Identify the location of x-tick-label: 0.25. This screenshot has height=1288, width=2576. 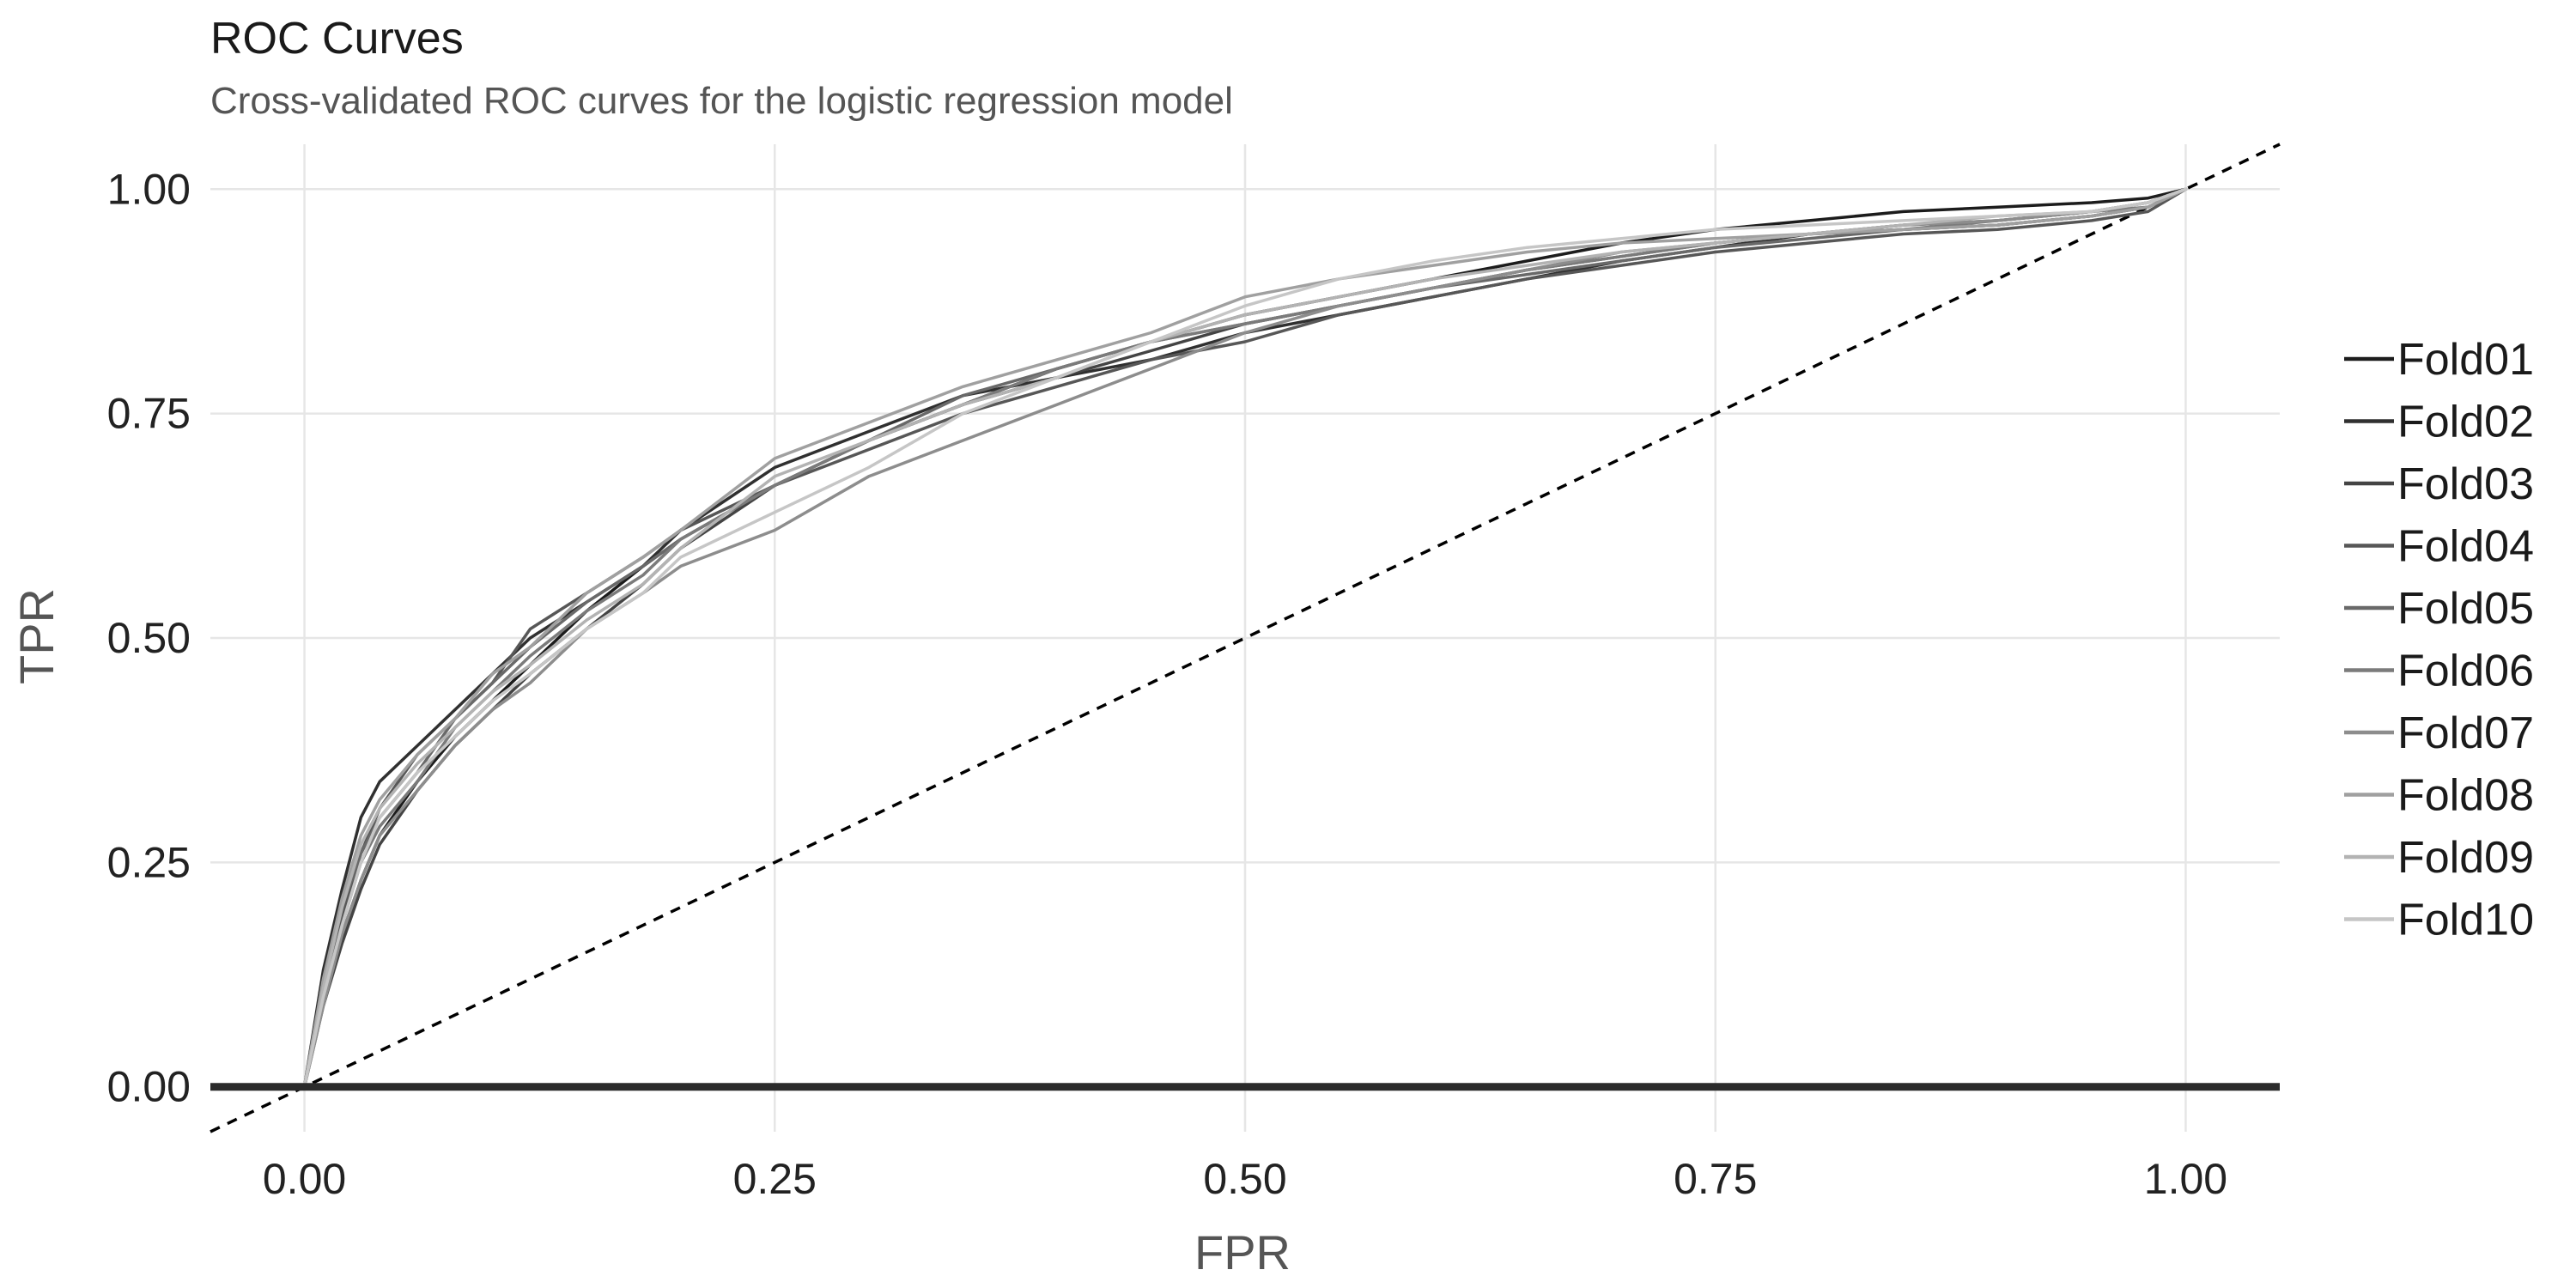
(775, 1179).